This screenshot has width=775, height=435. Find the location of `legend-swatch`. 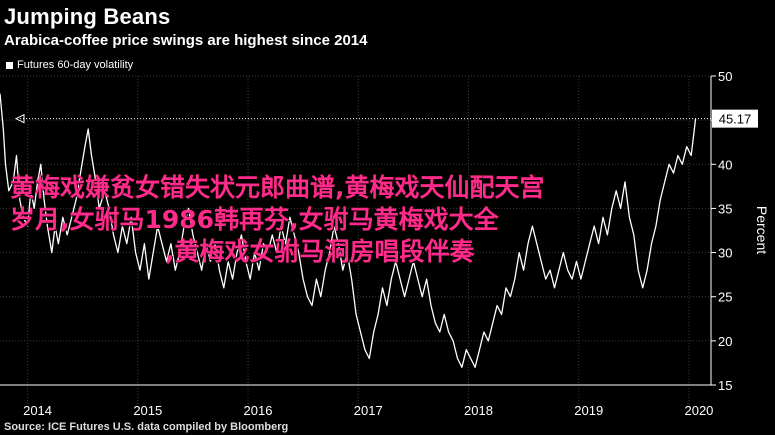

legend-swatch is located at coordinates (9, 65).